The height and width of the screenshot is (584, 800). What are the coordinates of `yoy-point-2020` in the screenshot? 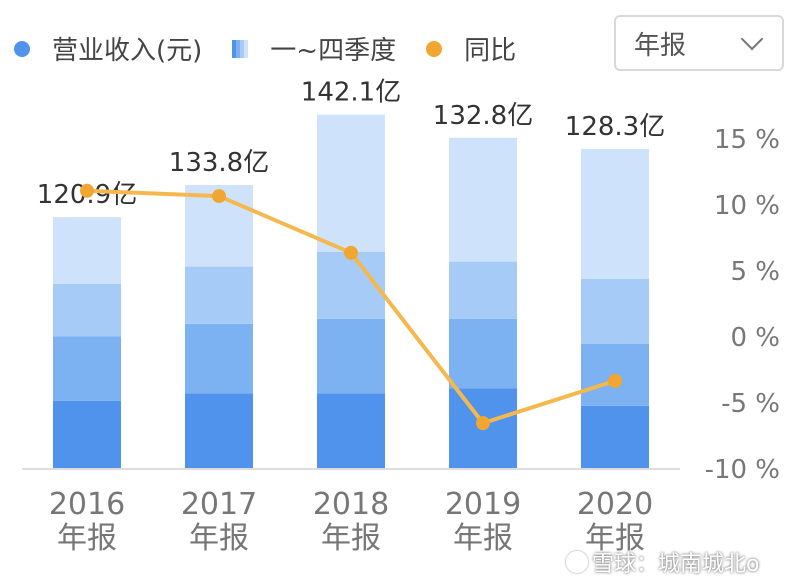 It's located at (615, 380).